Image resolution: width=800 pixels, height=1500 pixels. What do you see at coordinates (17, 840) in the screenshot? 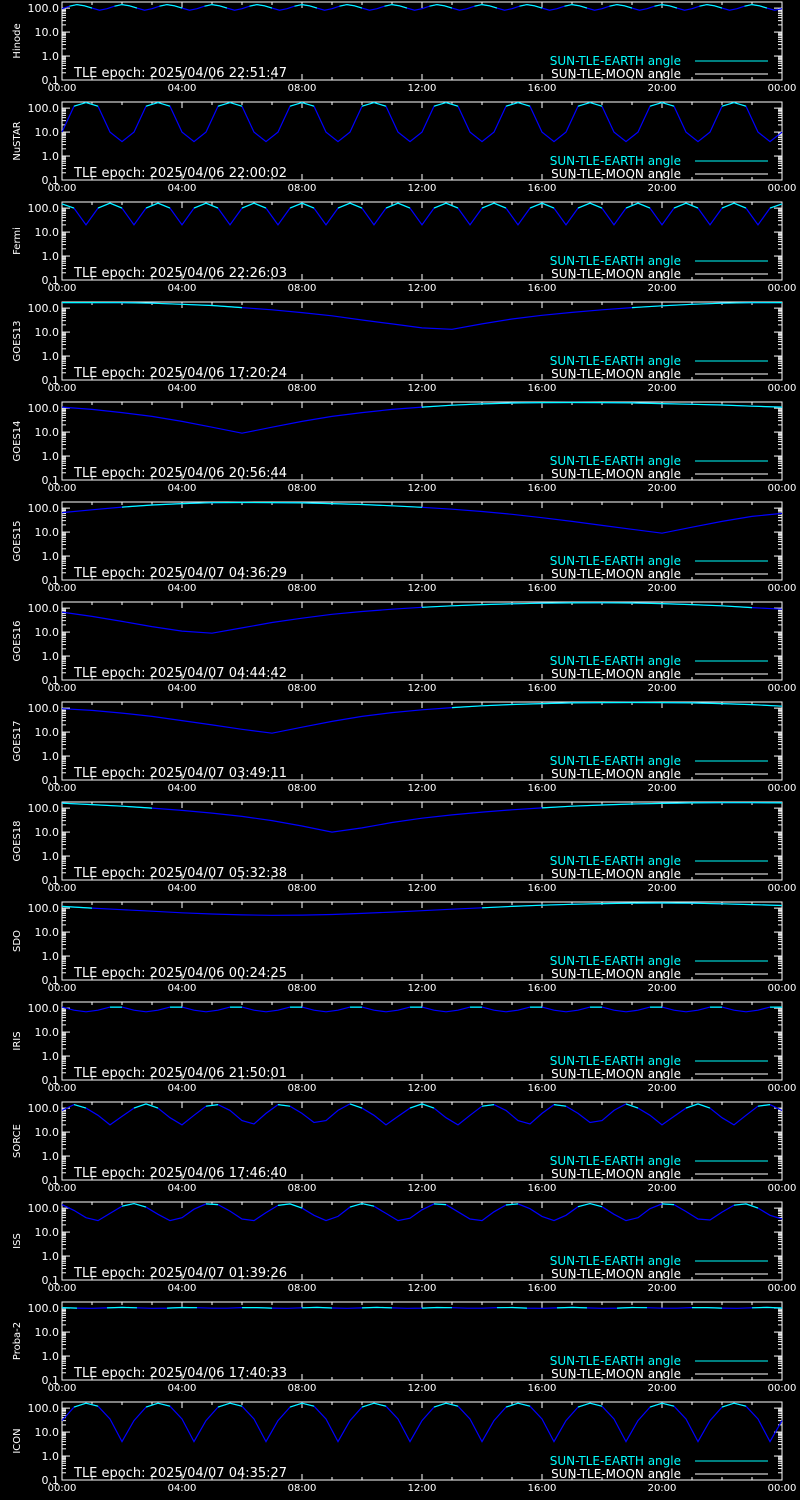
I see `y-axis-label: GOES18` at bounding box center [17, 840].